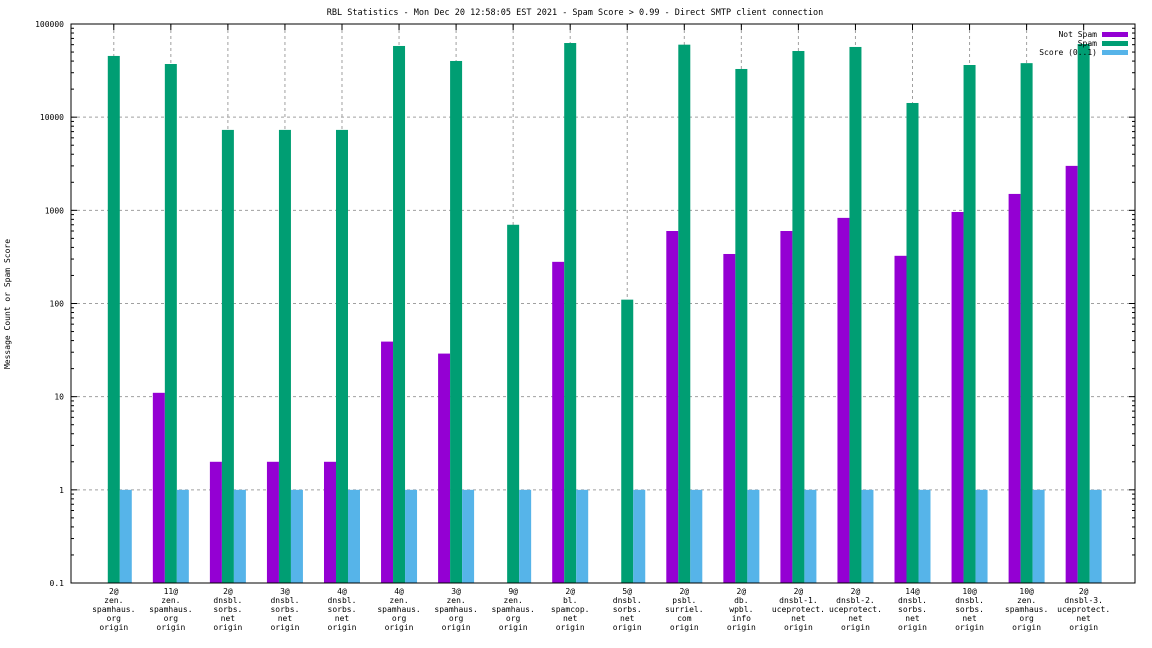  Describe the element at coordinates (61, 490) in the screenshot. I see `y-tick-label: 1` at that location.